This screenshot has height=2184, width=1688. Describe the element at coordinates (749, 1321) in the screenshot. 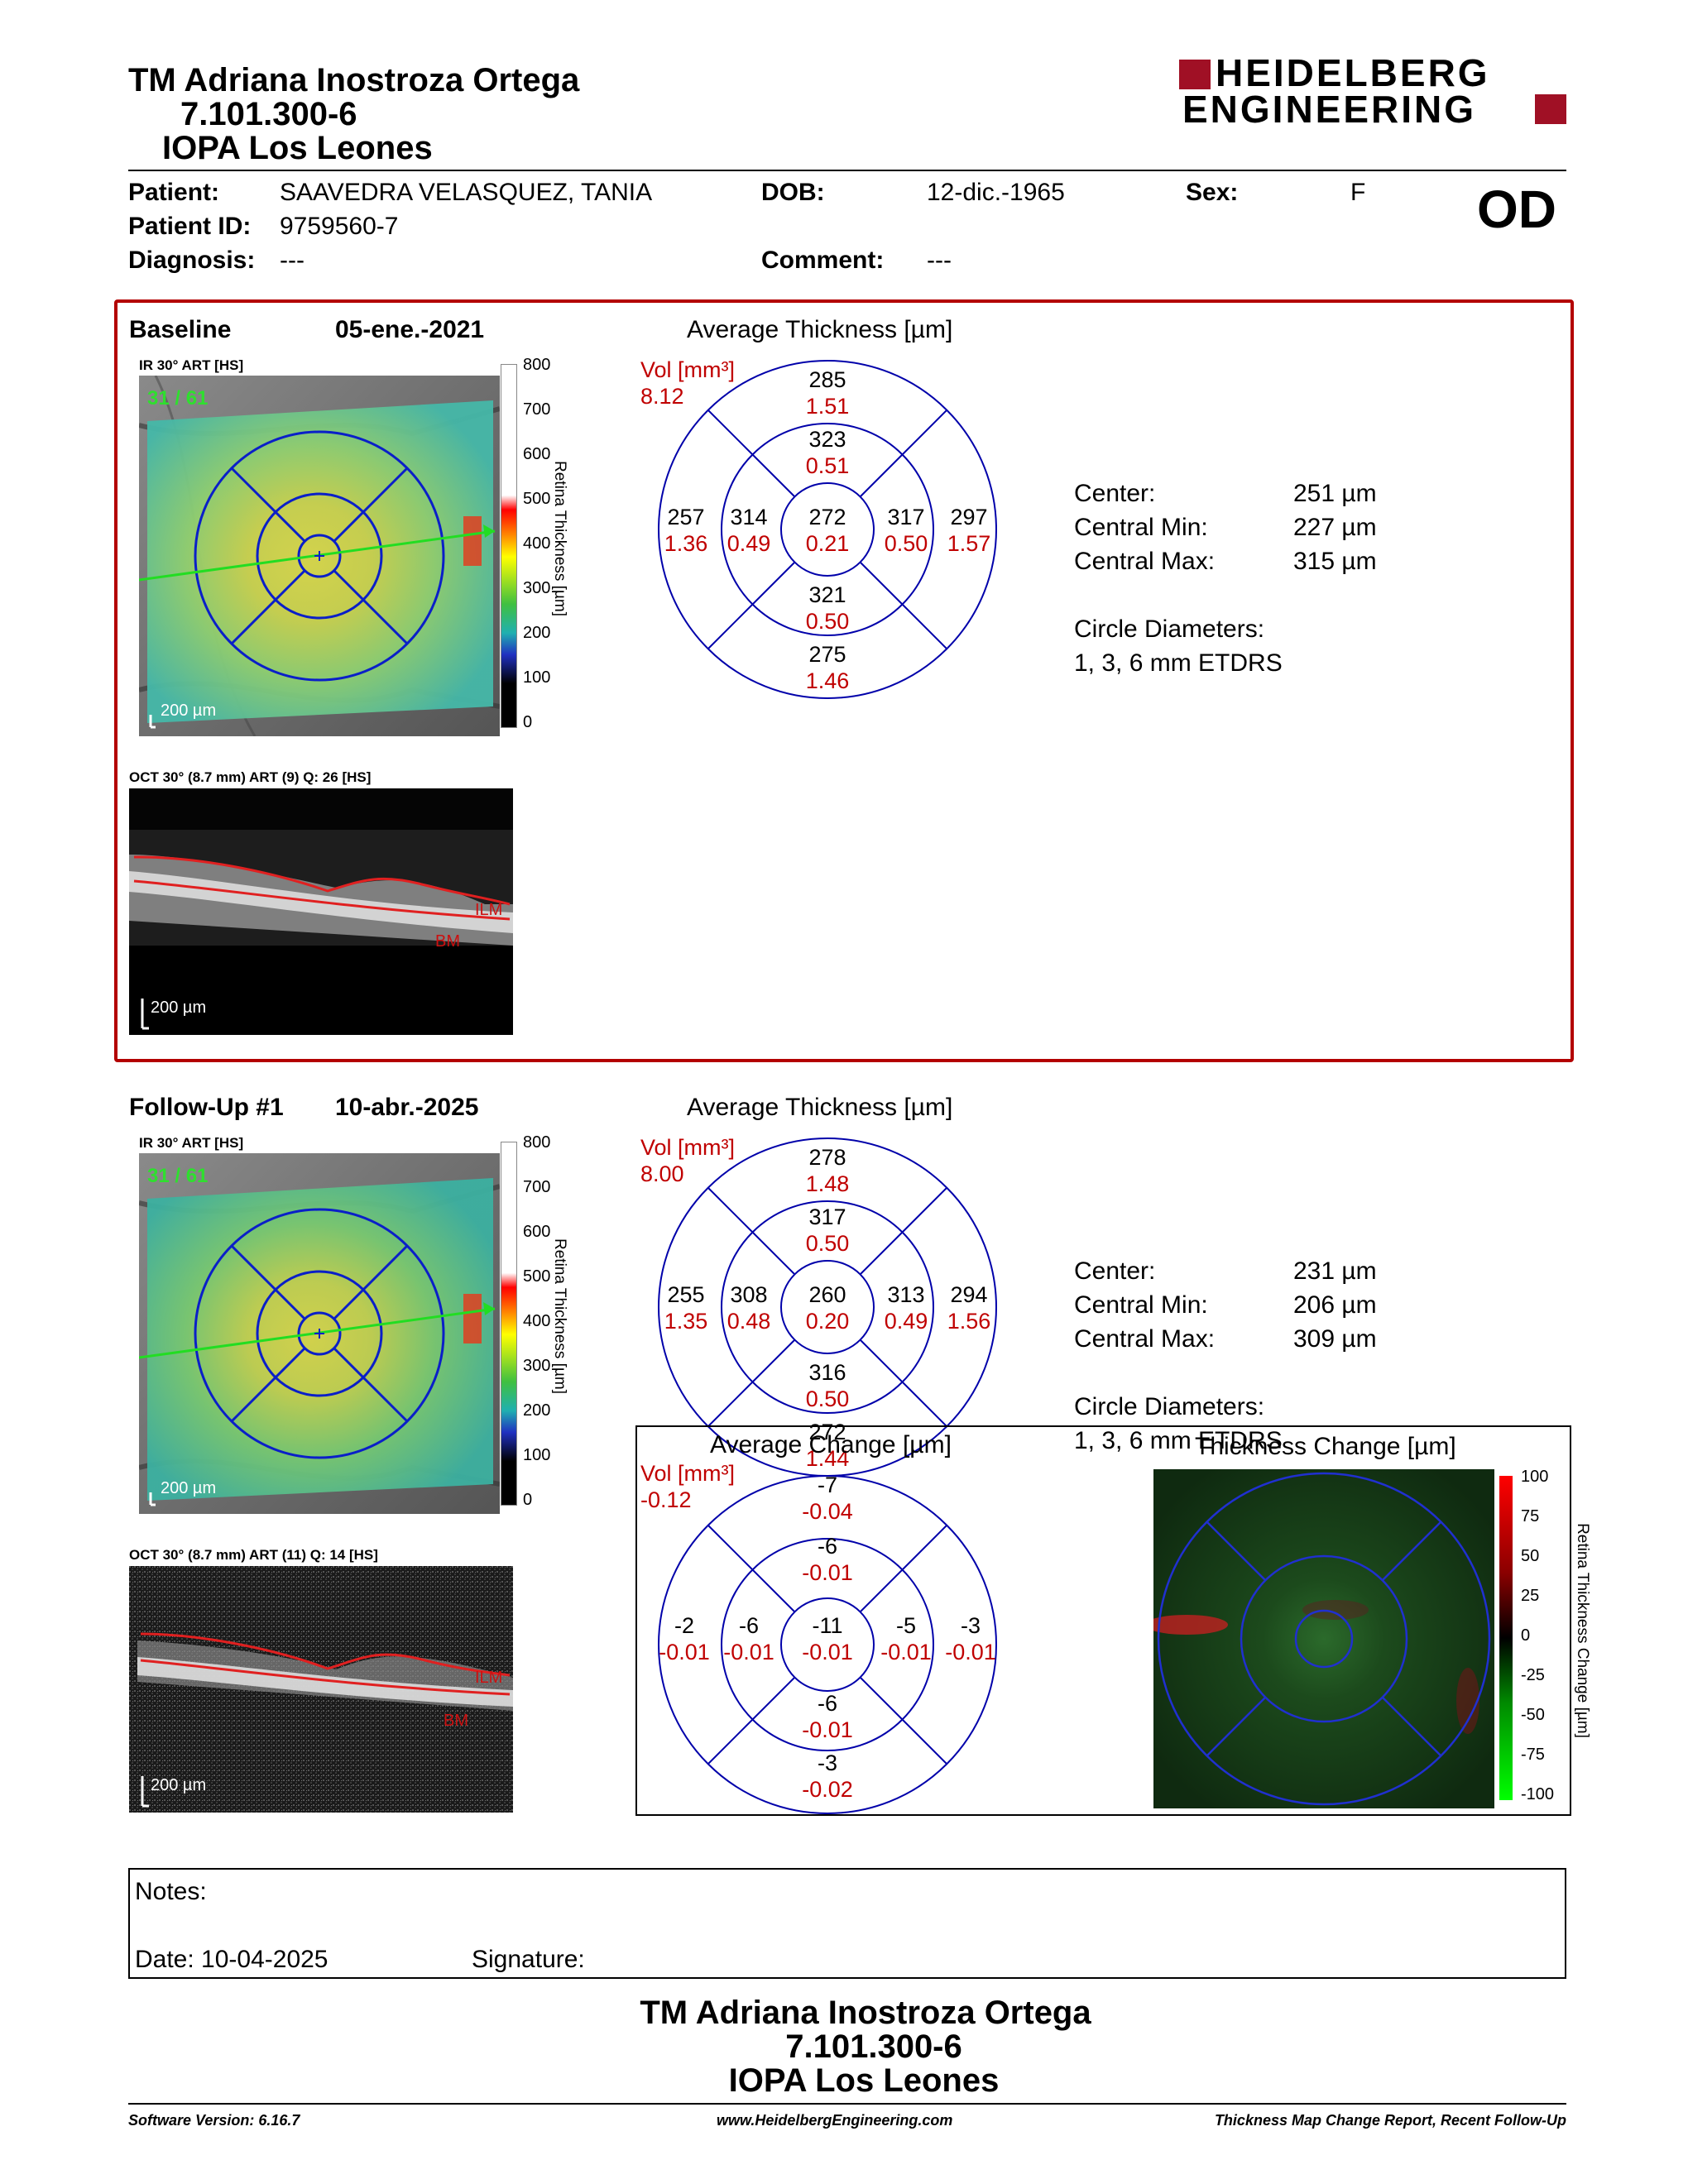

I see `grid-inner-left-volume: 0.48` at that location.